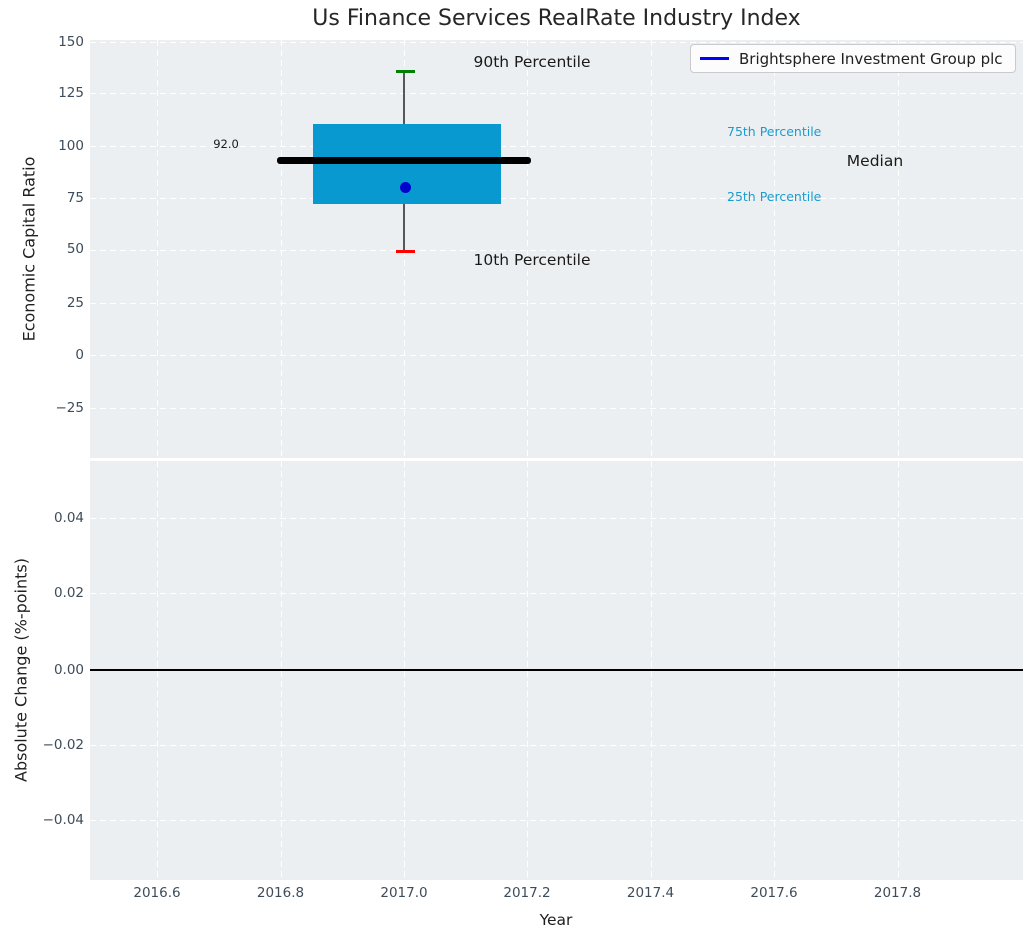 The height and width of the screenshot is (942, 1034). I want to click on top-y-axis-label: Economic Capital Ratio, so click(29, 249).